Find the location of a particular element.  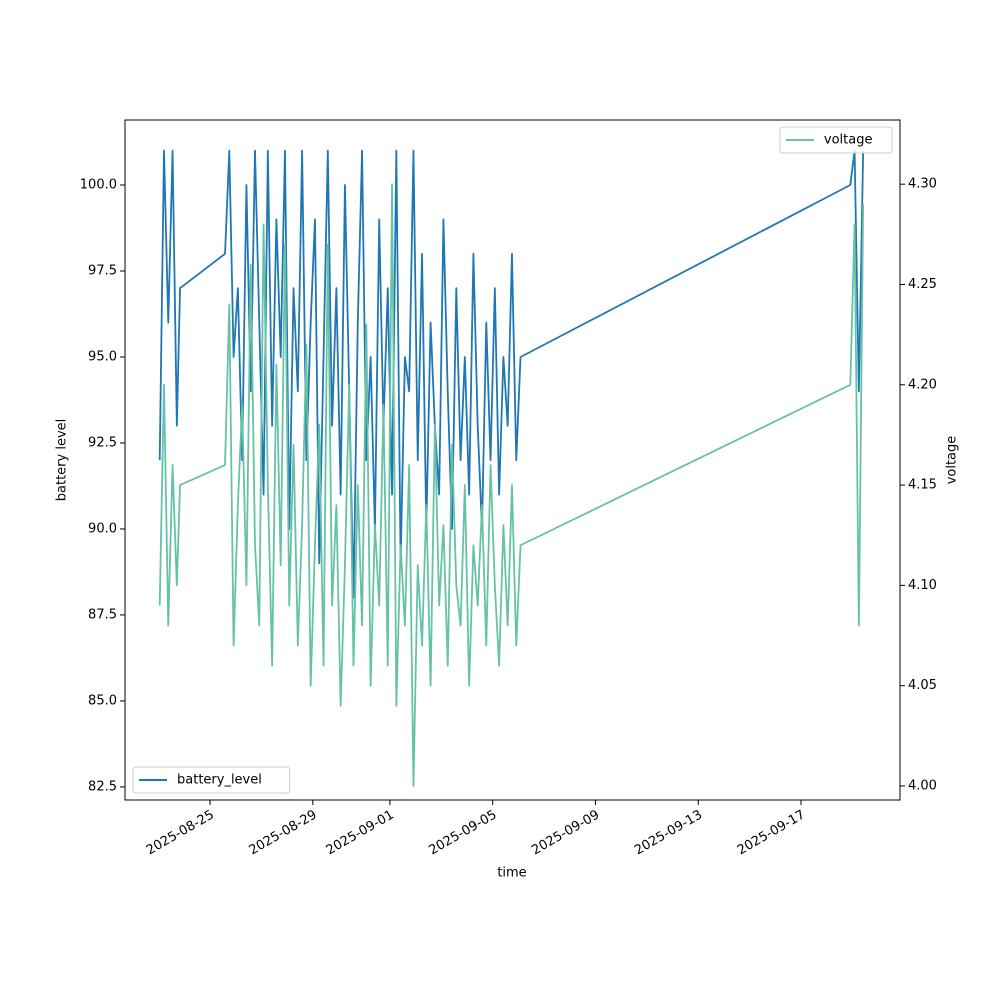

legend-label: battery_level is located at coordinates (219, 780).